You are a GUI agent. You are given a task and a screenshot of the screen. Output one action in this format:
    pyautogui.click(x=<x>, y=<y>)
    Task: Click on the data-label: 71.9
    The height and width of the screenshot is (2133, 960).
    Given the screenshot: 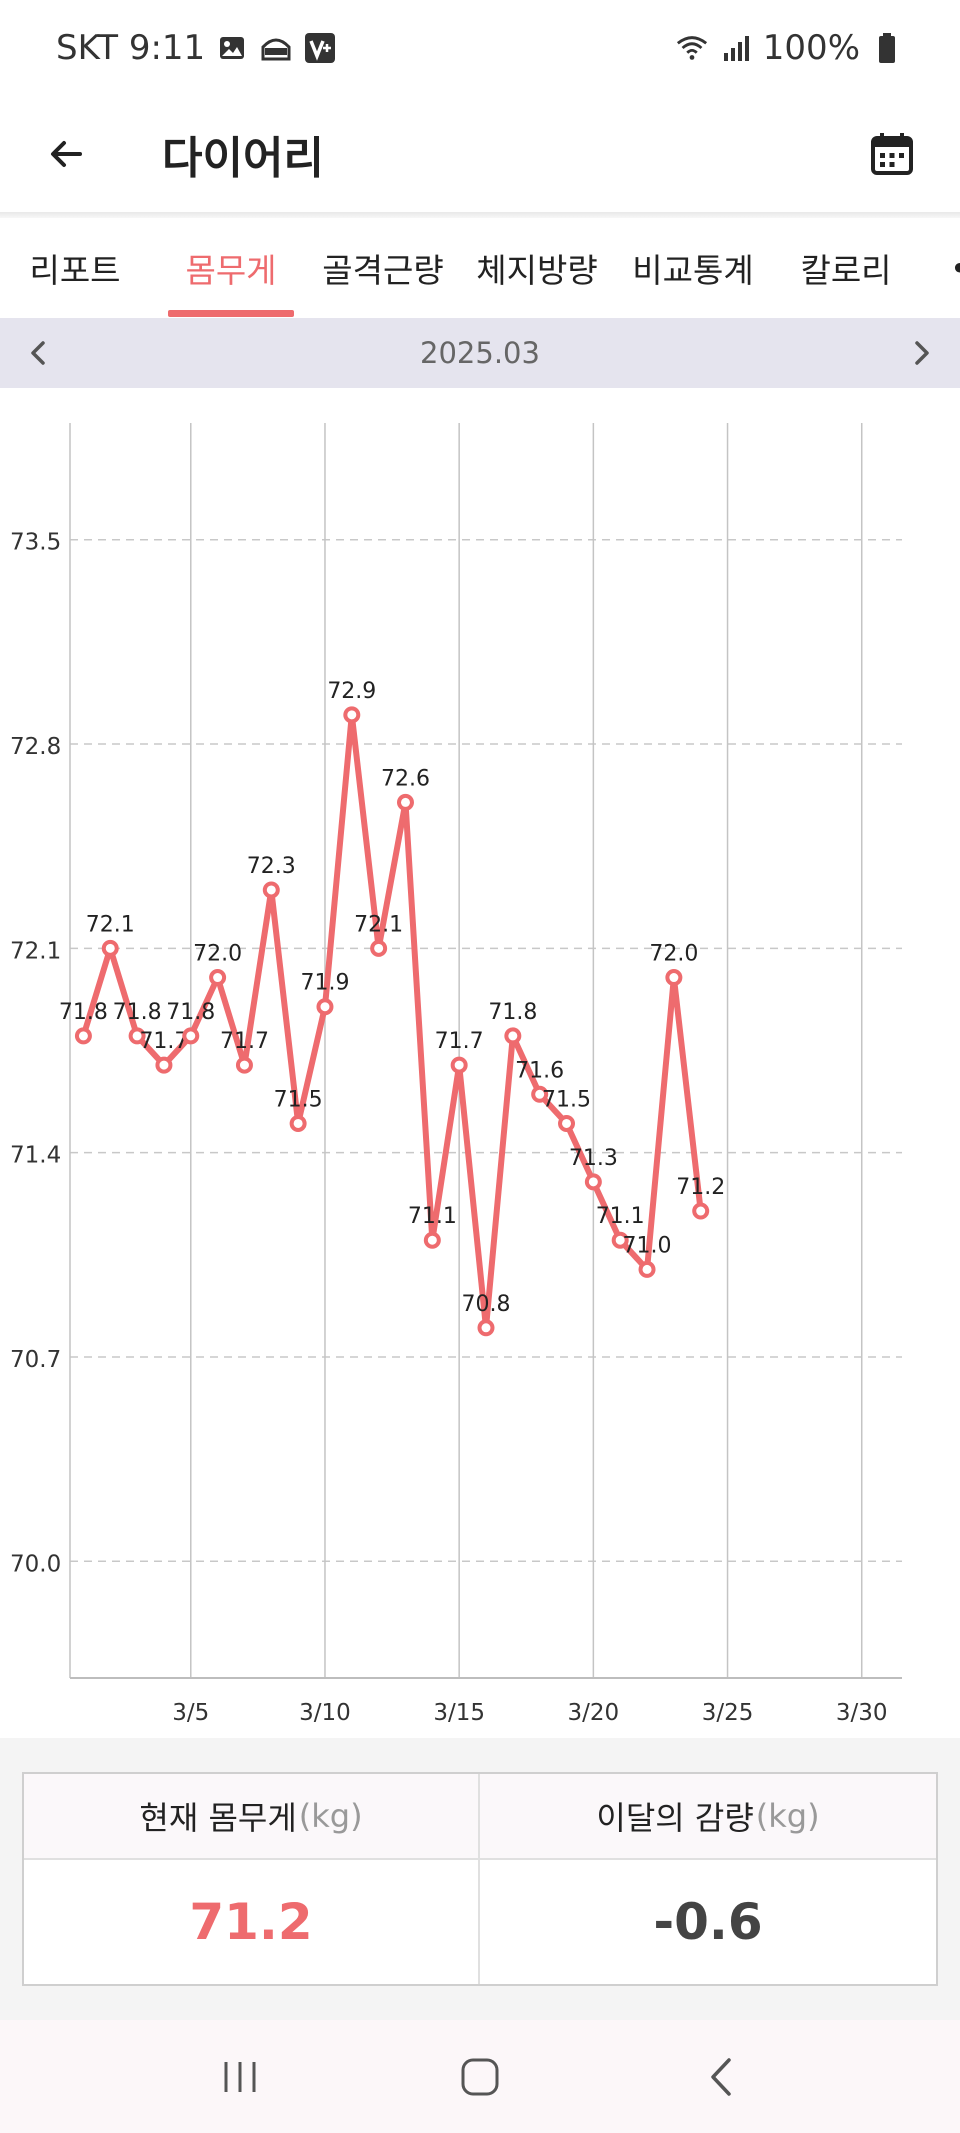 What is the action you would take?
    pyautogui.click(x=324, y=983)
    